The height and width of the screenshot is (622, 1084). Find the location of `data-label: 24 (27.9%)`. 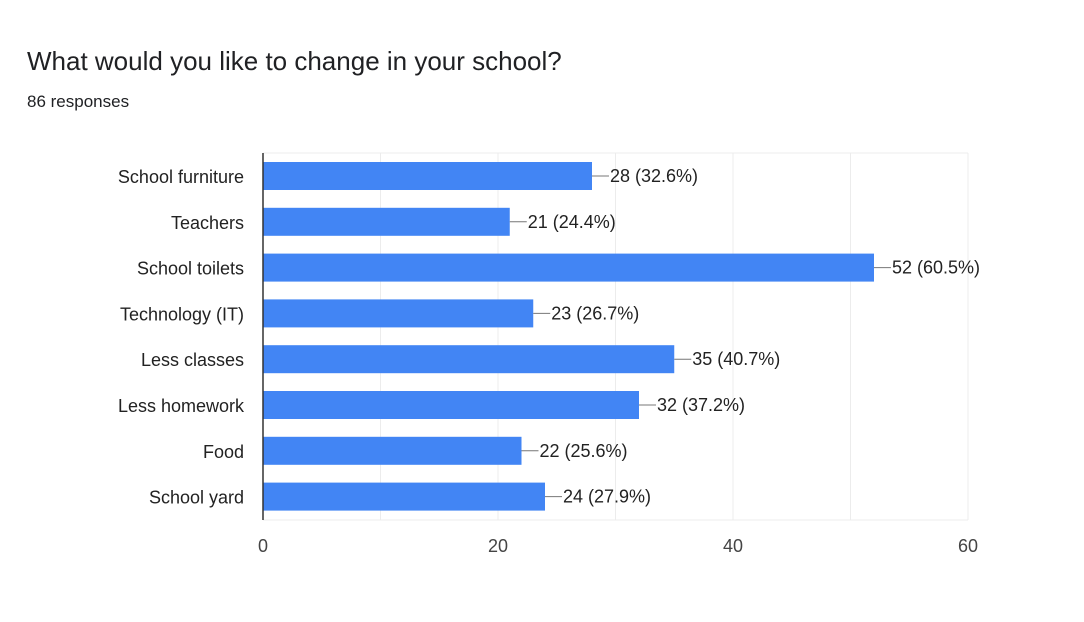

data-label: 24 (27.9%) is located at coordinates (607, 497).